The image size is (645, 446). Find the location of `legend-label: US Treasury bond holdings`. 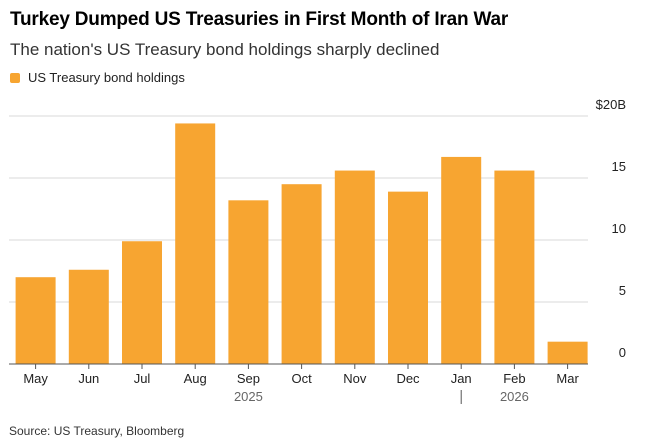

legend-label: US Treasury bond holdings is located at coordinates (106, 77).